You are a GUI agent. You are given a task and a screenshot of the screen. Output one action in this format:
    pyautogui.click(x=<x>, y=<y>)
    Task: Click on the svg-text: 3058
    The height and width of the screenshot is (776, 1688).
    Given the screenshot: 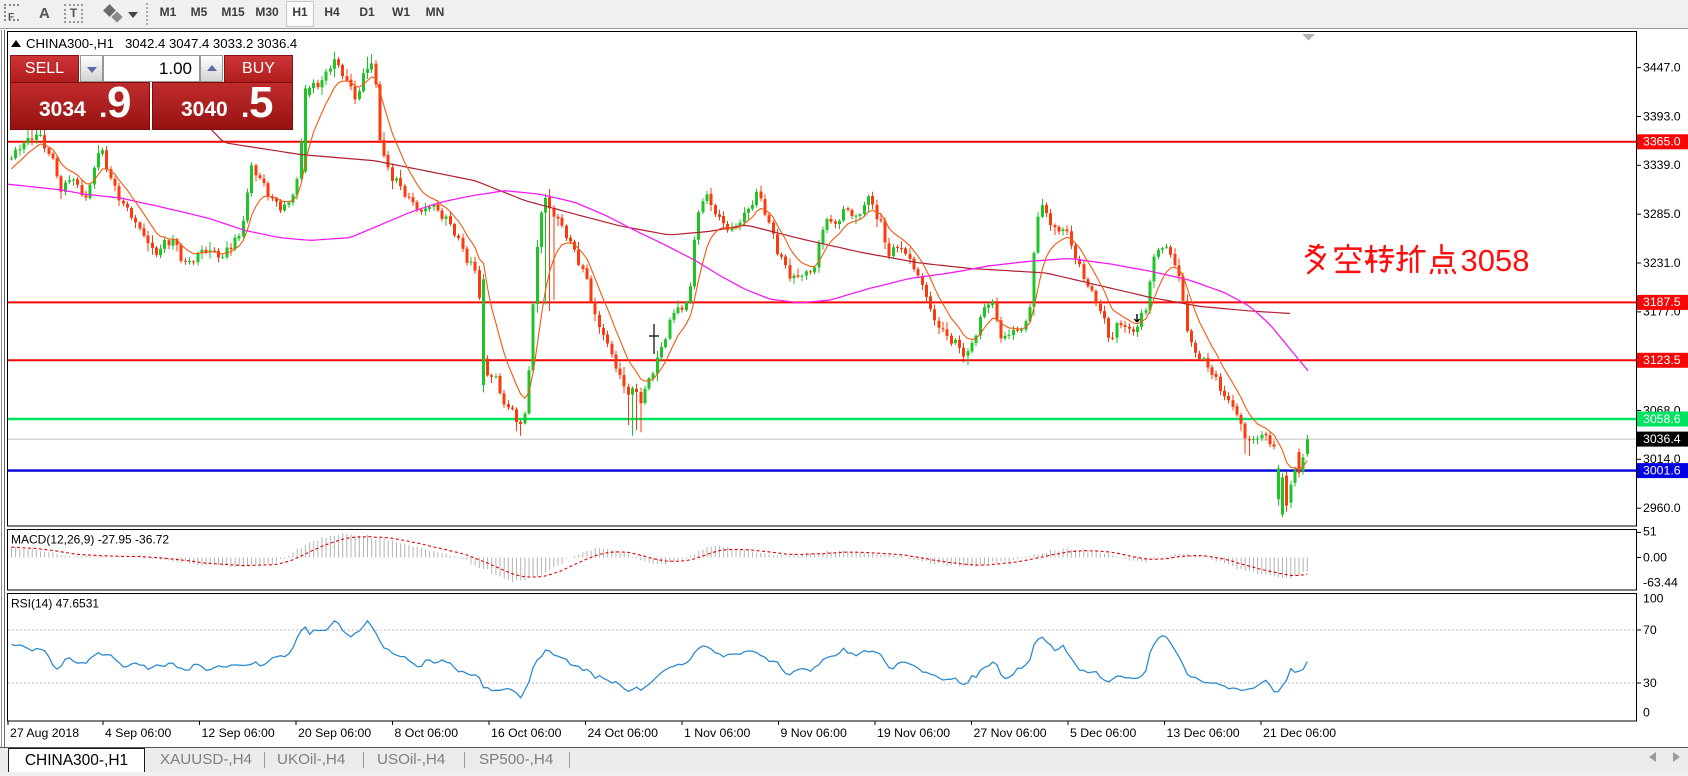 What is the action you would take?
    pyautogui.click(x=1495, y=260)
    